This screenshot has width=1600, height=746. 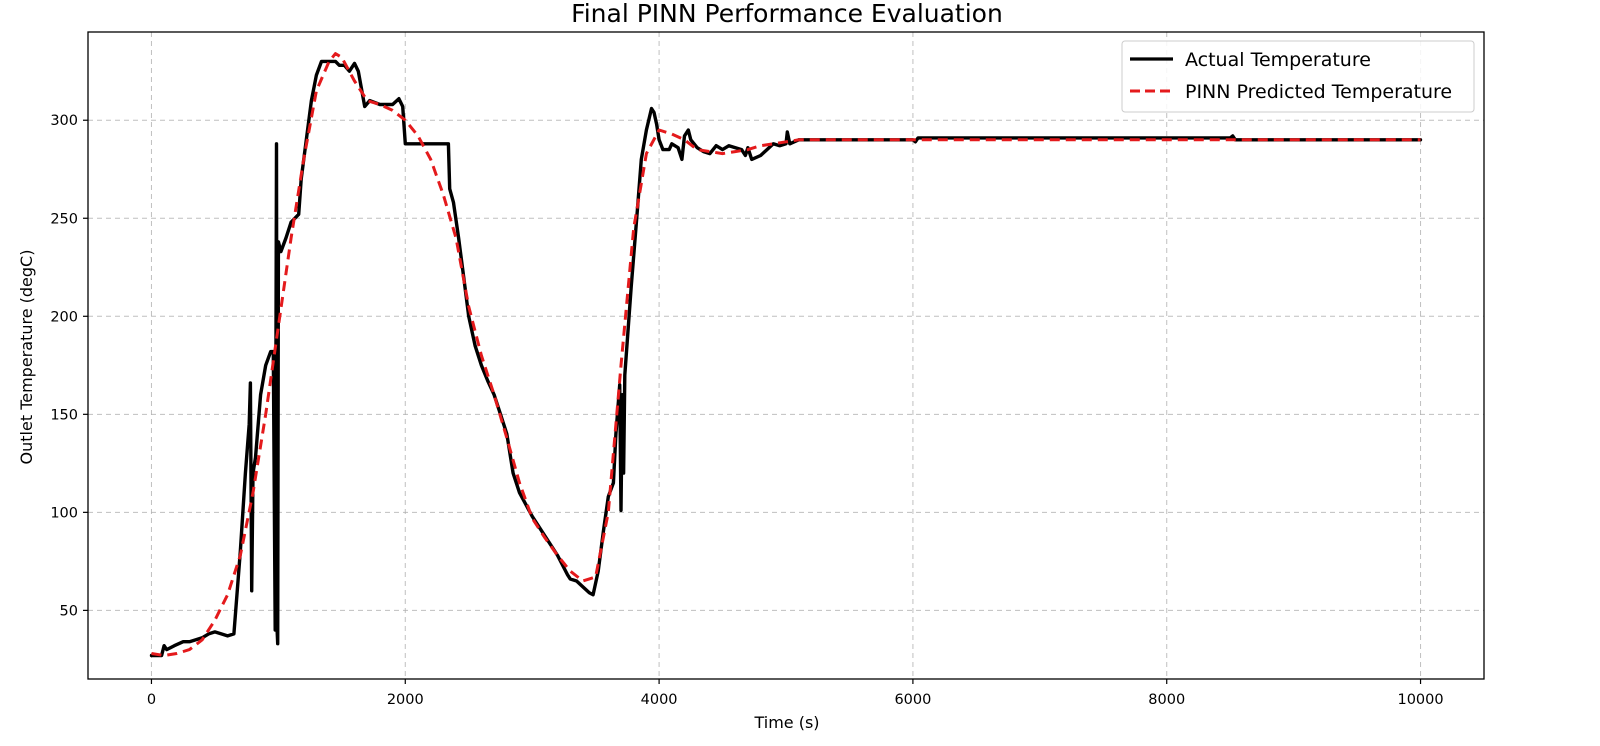 I want to click on y-axis-label: Outlet Temperature (degC), so click(x=26, y=357).